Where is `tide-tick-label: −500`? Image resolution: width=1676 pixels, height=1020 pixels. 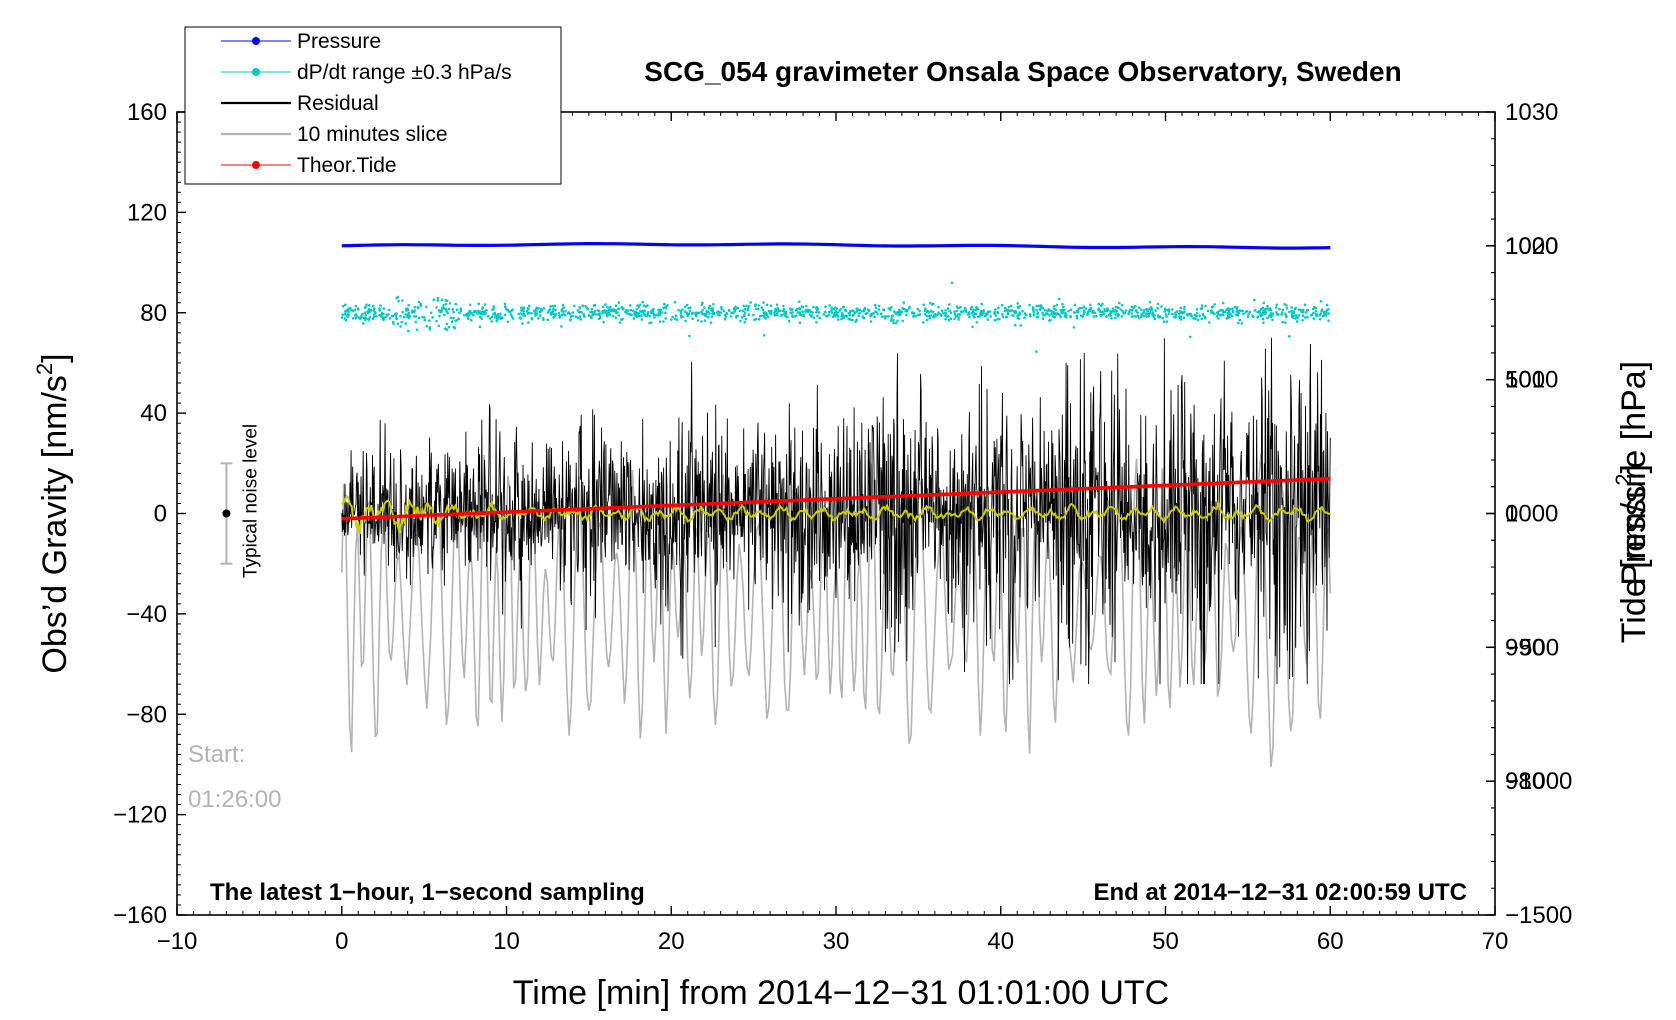 tide-tick-label: −500 is located at coordinates (1532, 647).